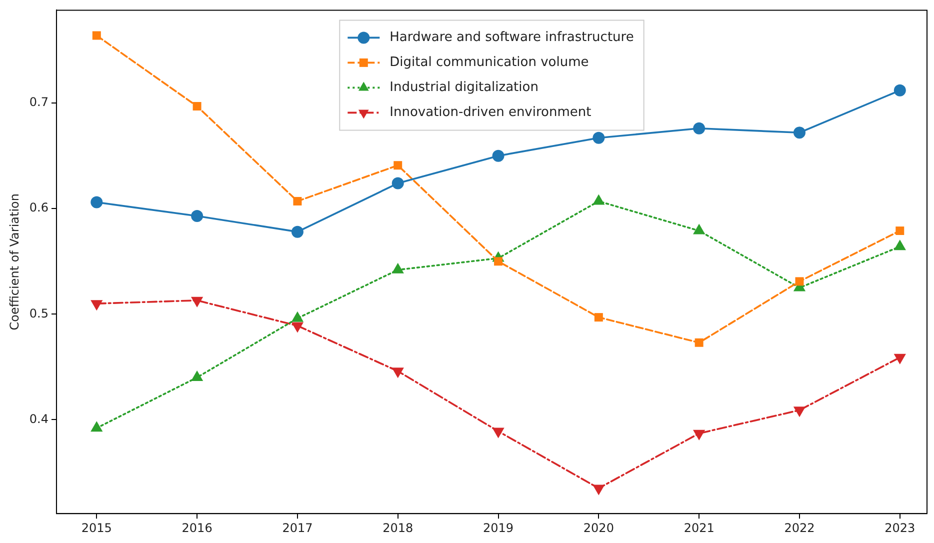  I want to click on legend-label: Innovation-driven environment, so click(491, 112).